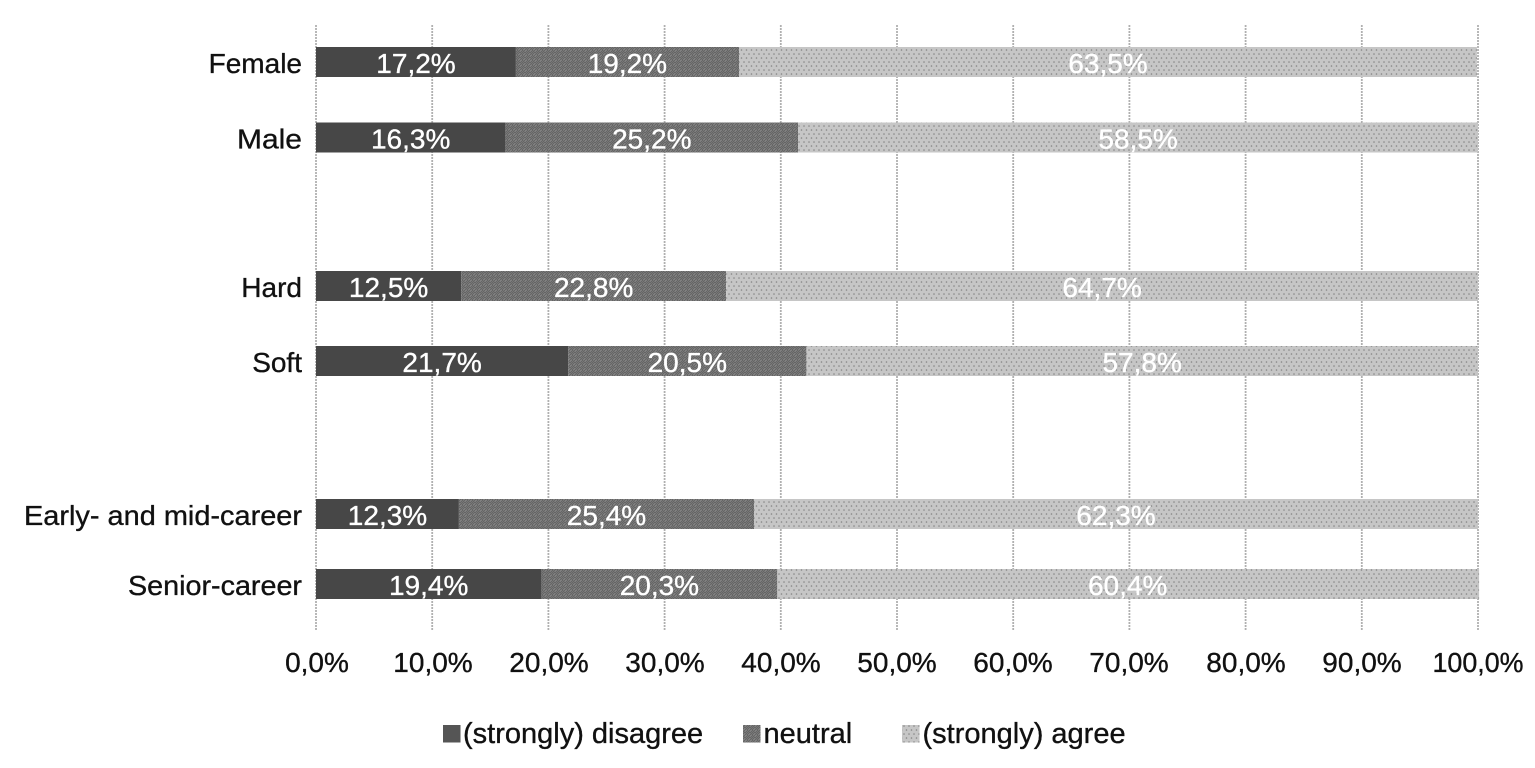  What do you see at coordinates (583, 734) in the screenshot?
I see `svg-text: (strongly) disagree` at bounding box center [583, 734].